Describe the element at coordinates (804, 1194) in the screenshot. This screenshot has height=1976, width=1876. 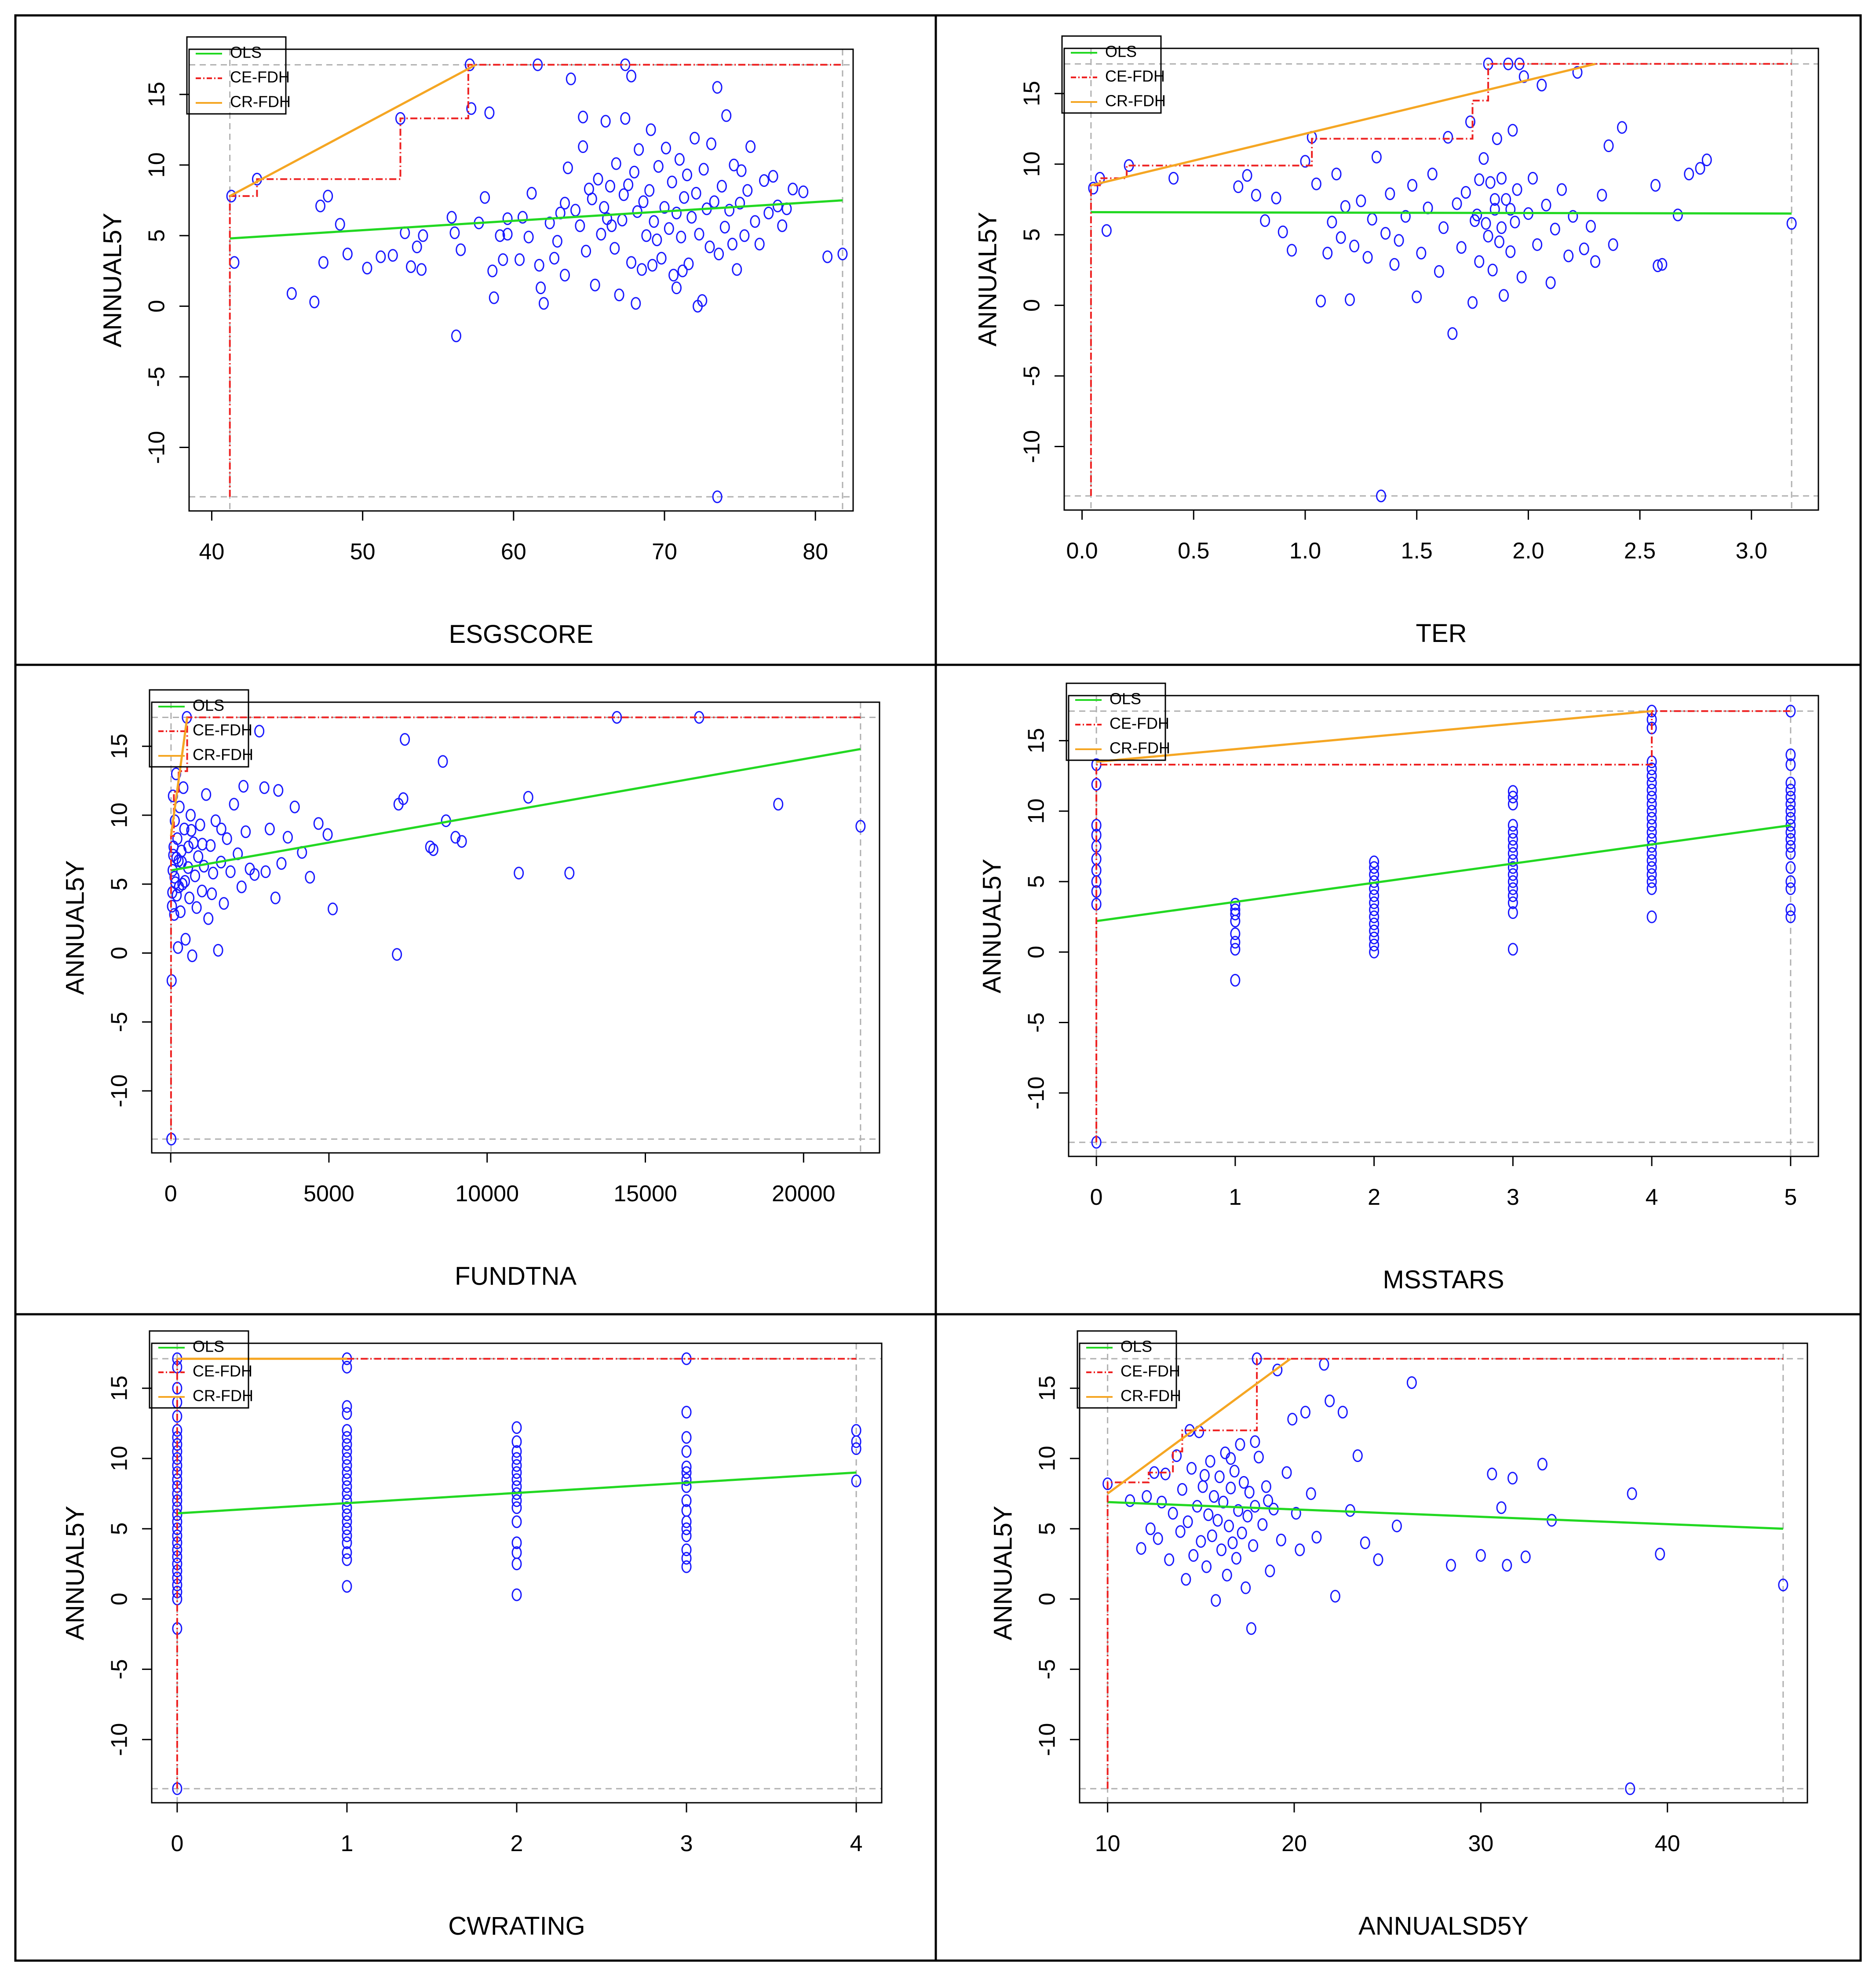
I see `x-tick-label: 20000` at that location.